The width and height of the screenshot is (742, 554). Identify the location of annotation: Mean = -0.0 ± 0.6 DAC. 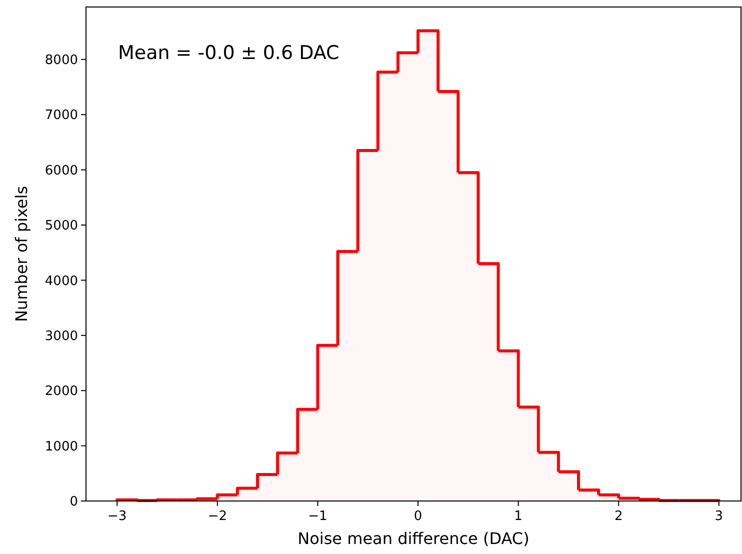
(229, 53).